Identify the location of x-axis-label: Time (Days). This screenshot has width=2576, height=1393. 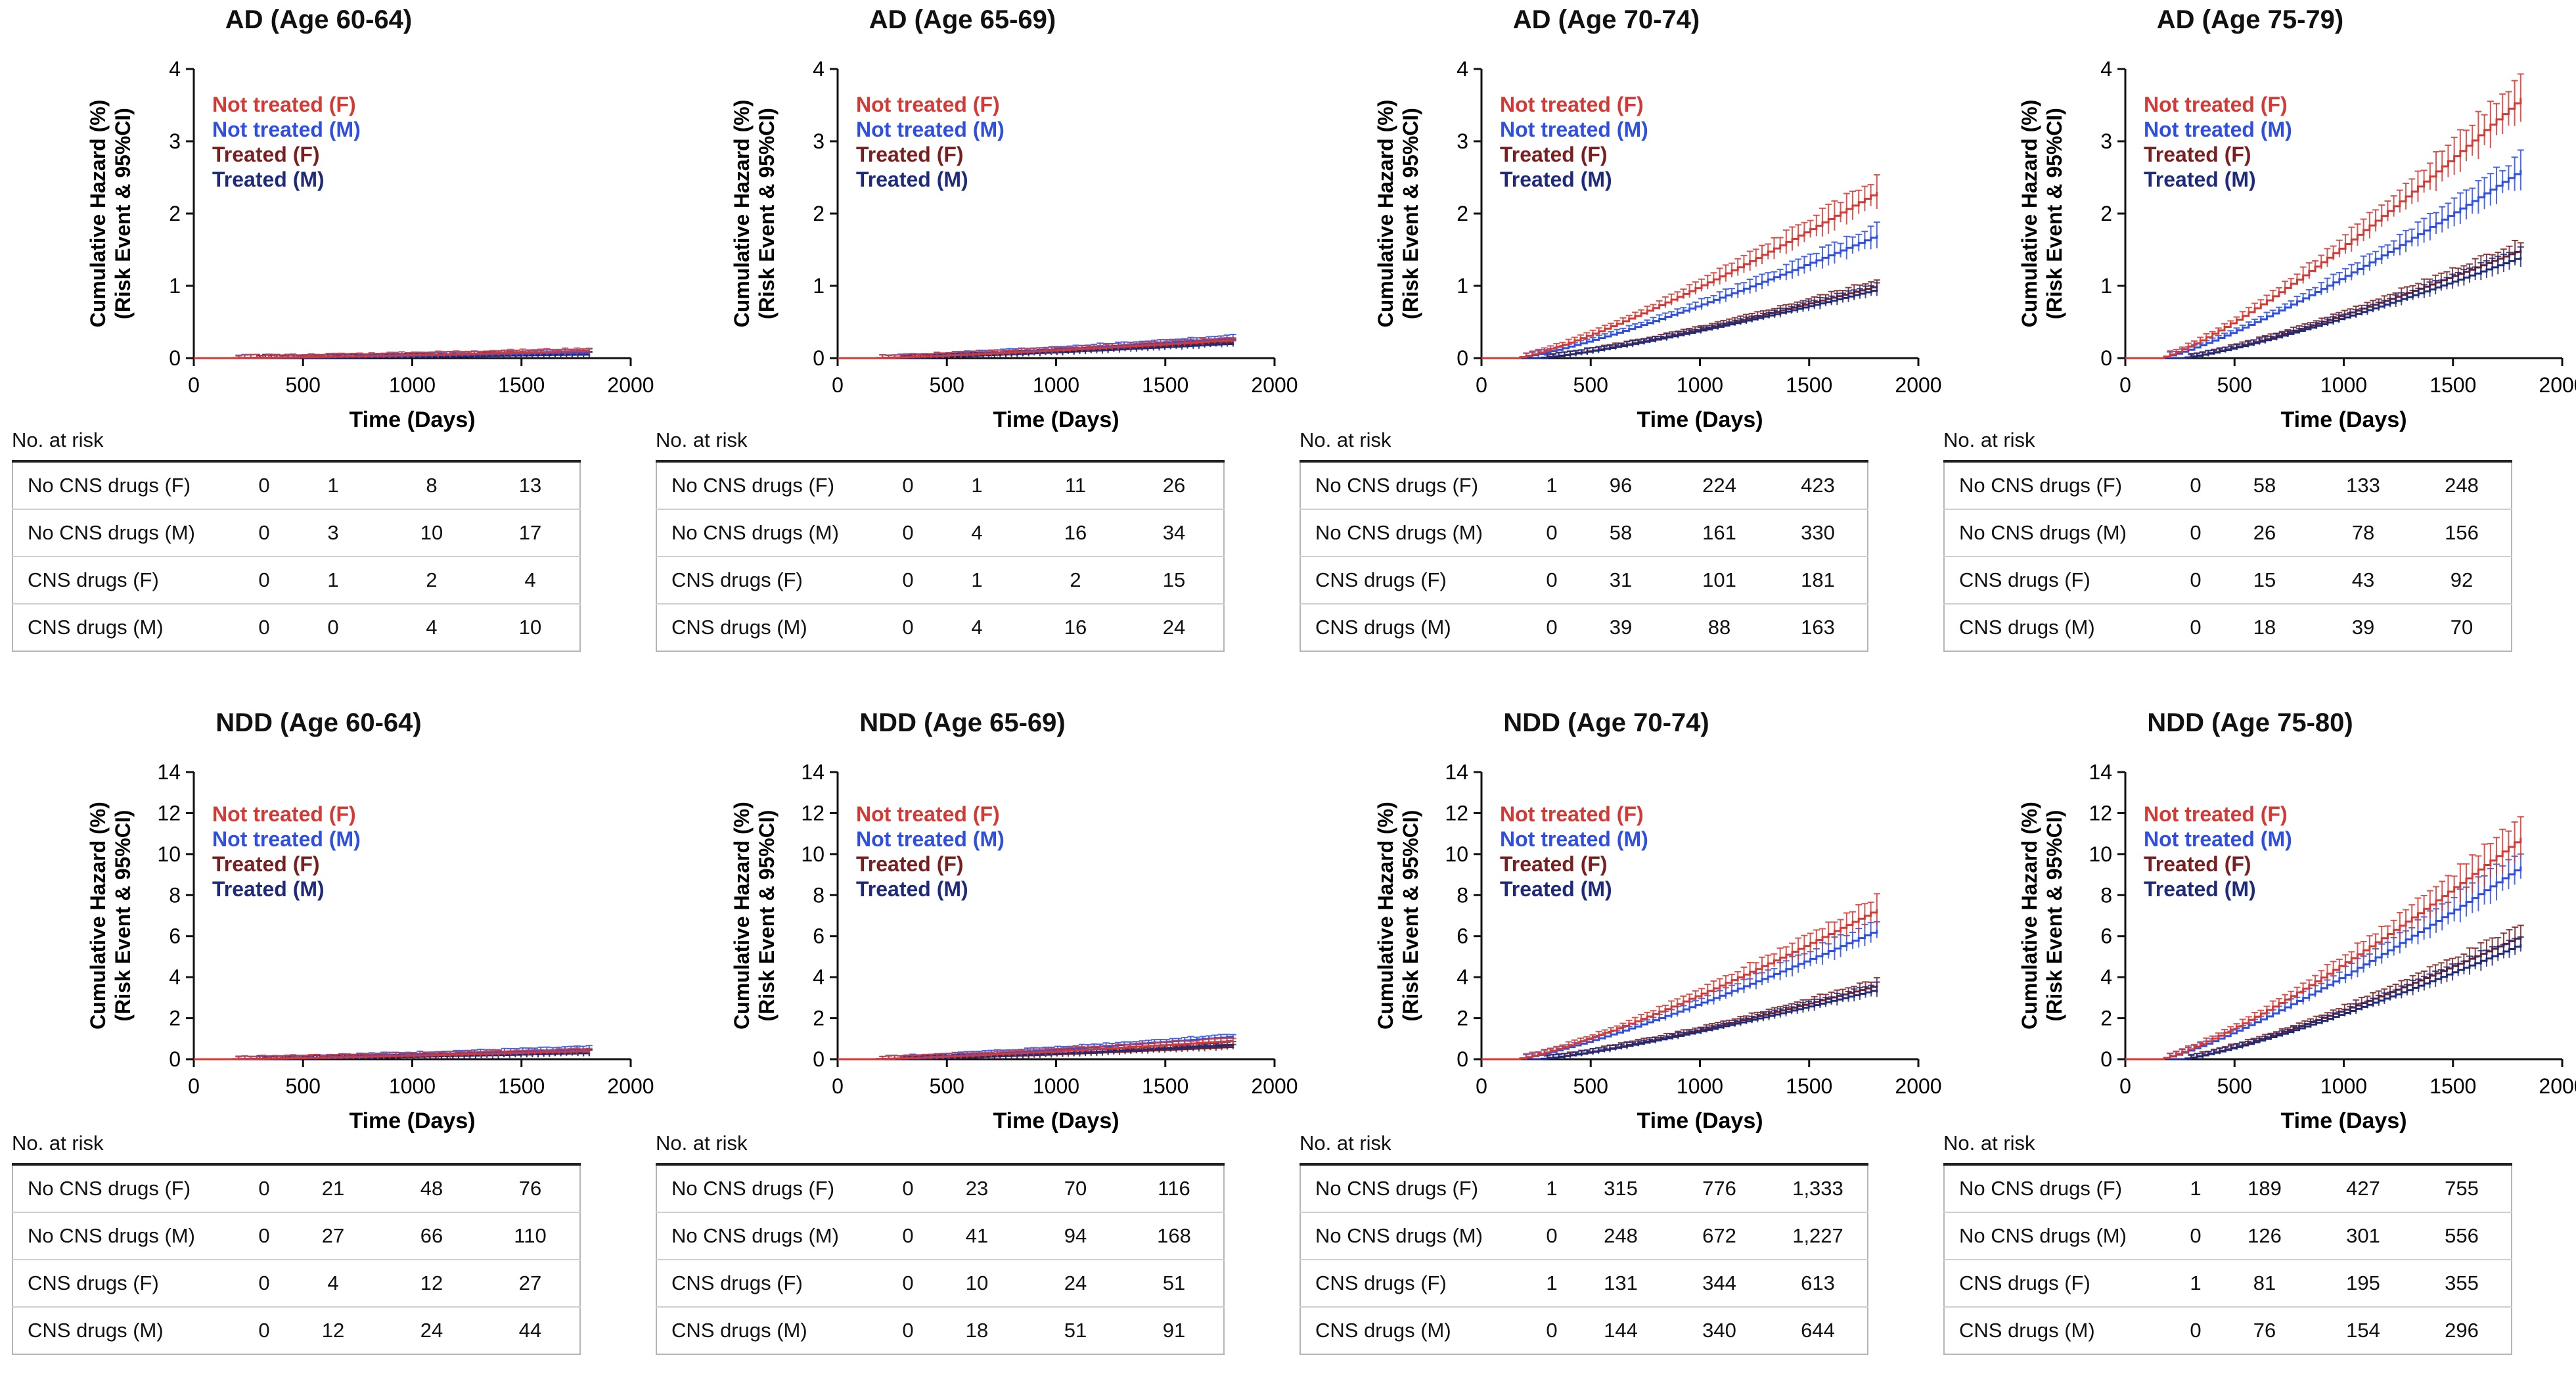
(1056, 1120).